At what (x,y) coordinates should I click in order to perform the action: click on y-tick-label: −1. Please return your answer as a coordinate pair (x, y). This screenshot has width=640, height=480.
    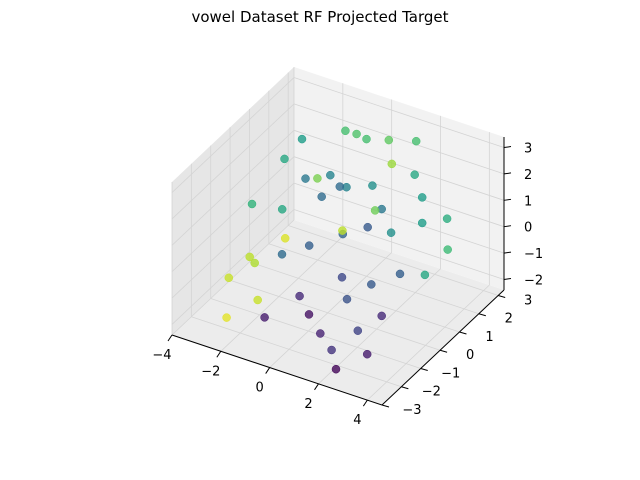
    Looking at the image, I should click on (450, 373).